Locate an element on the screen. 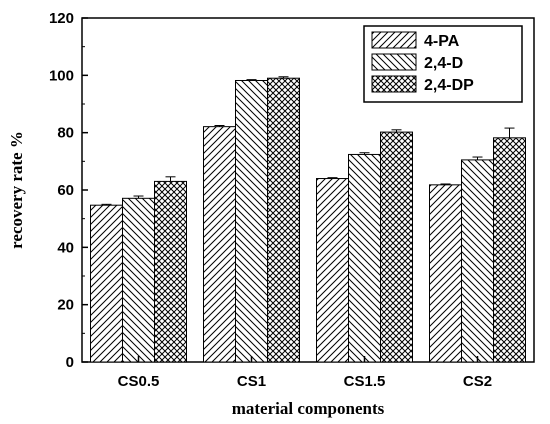 This screenshot has width=550, height=424. bar-4-PA-CS1.5 is located at coordinates (332, 270).